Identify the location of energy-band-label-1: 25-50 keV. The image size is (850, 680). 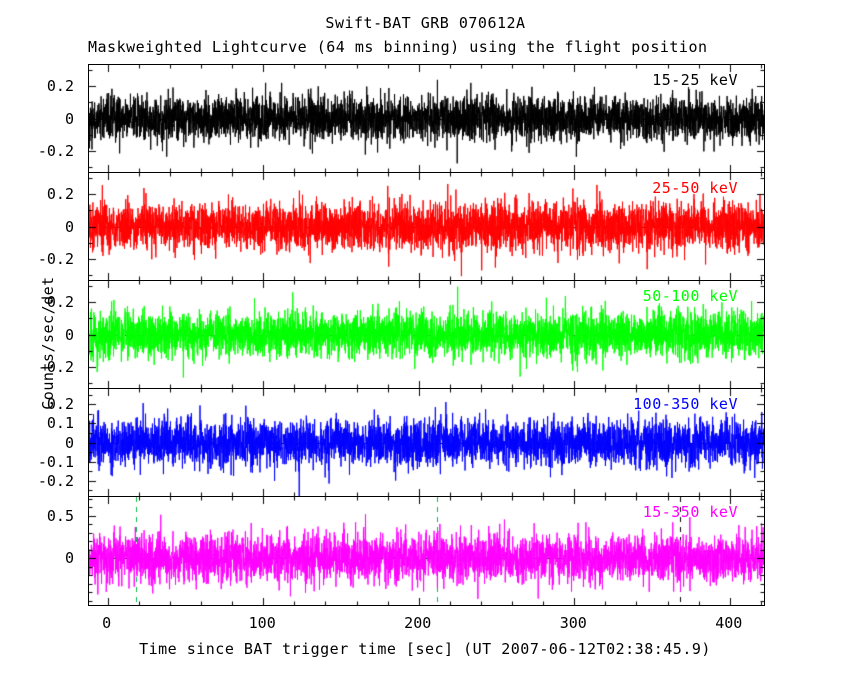
(695, 188).